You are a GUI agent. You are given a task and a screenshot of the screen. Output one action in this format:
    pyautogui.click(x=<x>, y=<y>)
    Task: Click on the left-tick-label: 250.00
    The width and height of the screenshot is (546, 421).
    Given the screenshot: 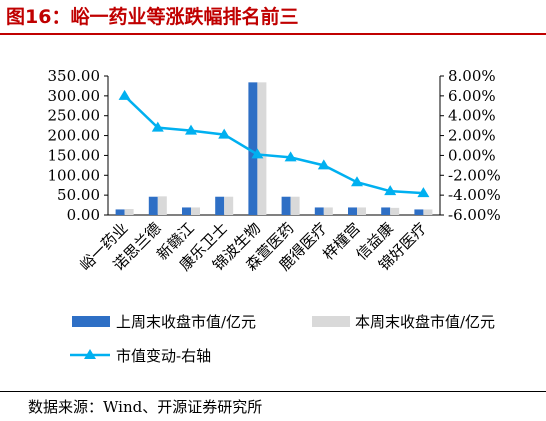 What is the action you would take?
    pyautogui.click(x=74, y=116)
    